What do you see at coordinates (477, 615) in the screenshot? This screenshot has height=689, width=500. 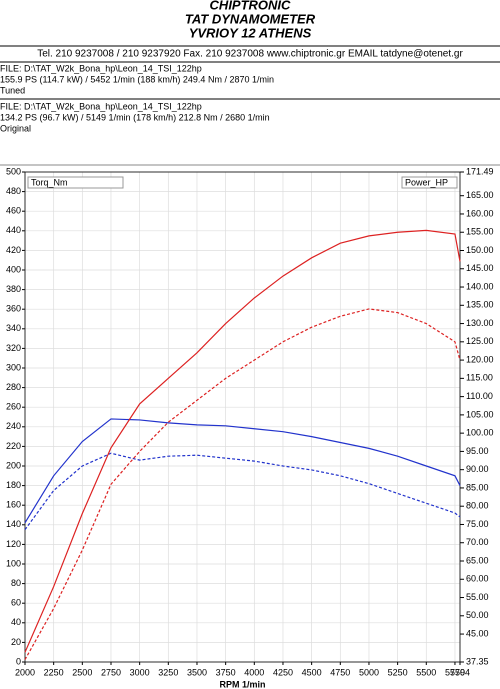 I see `y2-tick-label: 50.00` at bounding box center [477, 615].